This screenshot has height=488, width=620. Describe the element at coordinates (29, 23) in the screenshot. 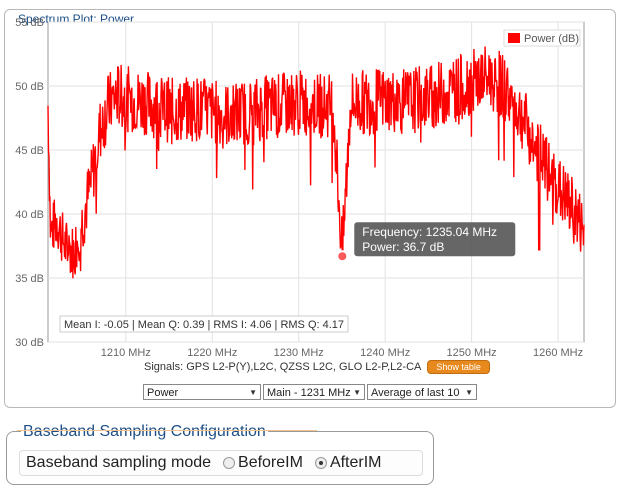

I see `y-tick-label: 55 dB` at that location.